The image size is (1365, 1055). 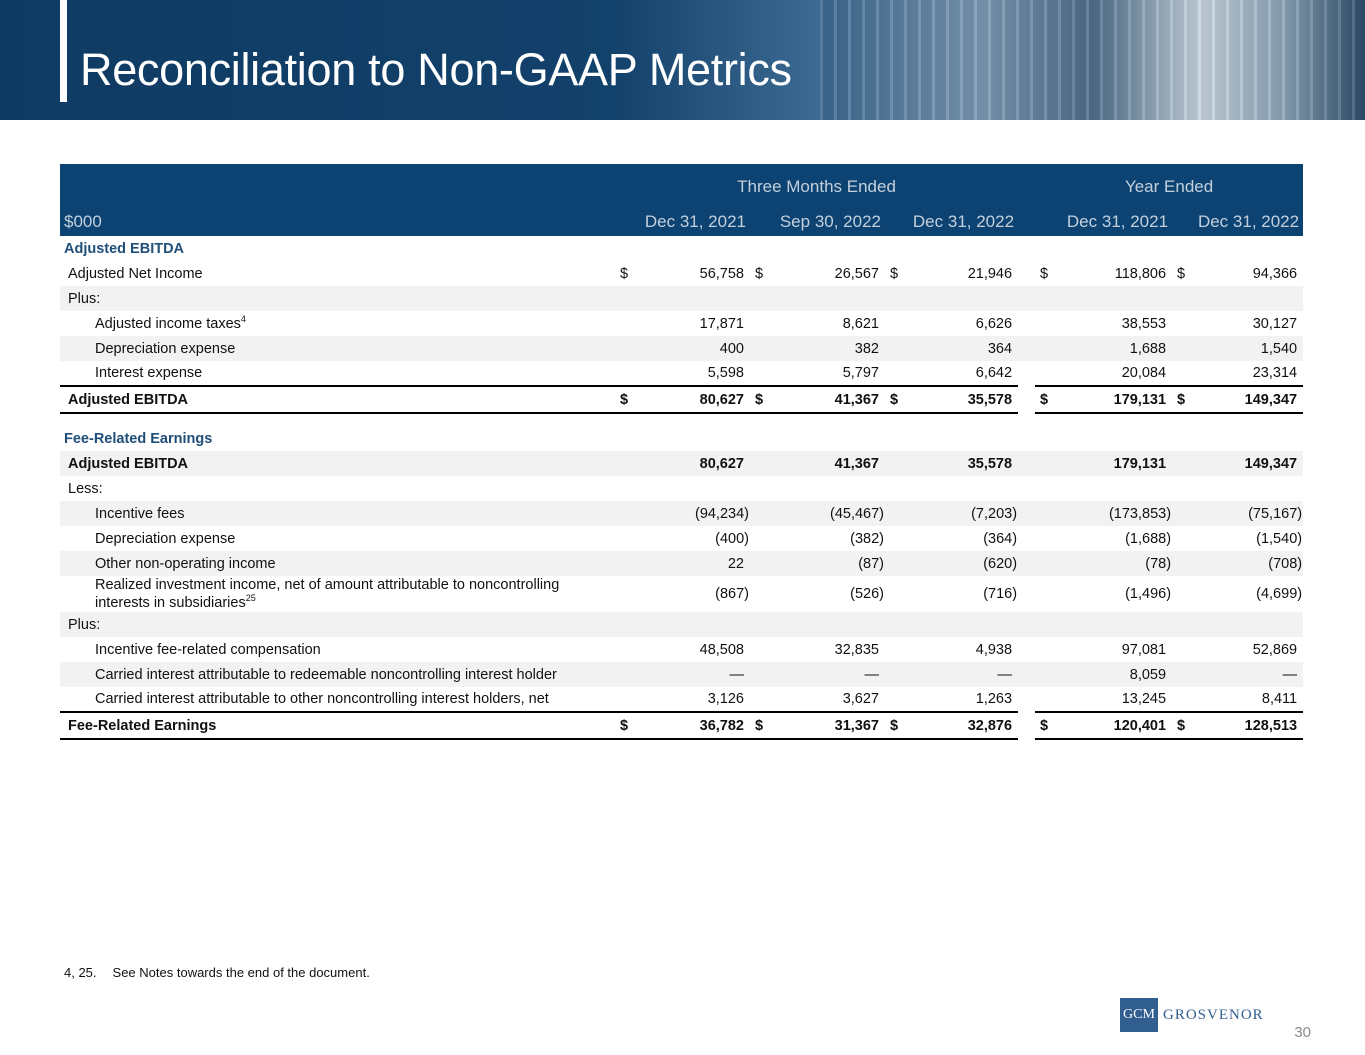 I want to click on value-cell: 118,806, so click(x=1140, y=273).